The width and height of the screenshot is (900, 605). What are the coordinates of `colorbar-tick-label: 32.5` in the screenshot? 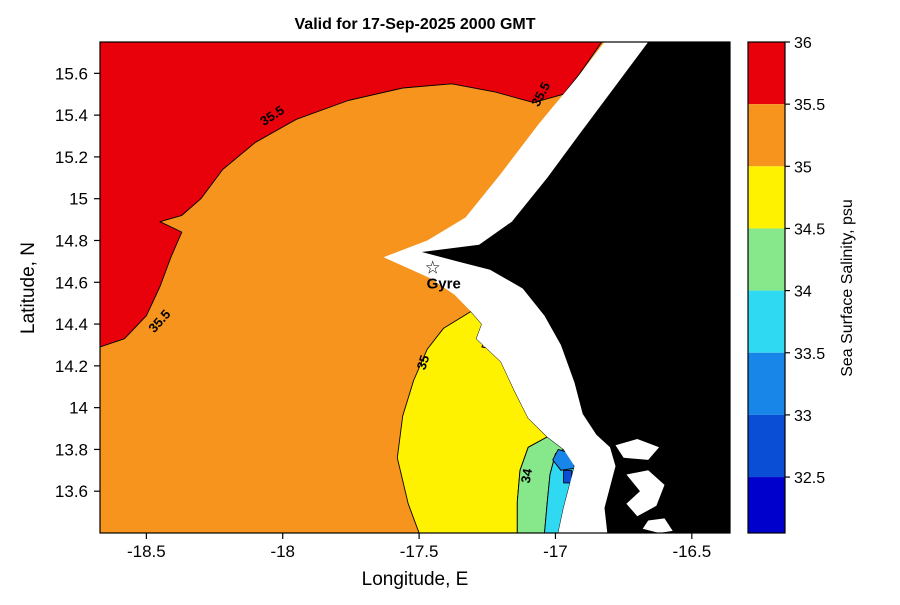 It's located at (809, 478).